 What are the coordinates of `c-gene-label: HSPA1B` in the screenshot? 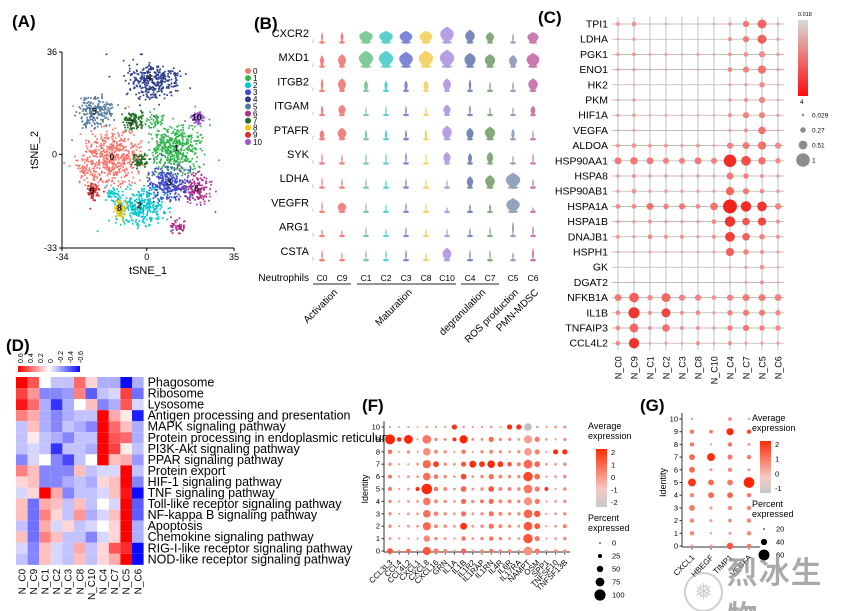 It's located at (587, 222).